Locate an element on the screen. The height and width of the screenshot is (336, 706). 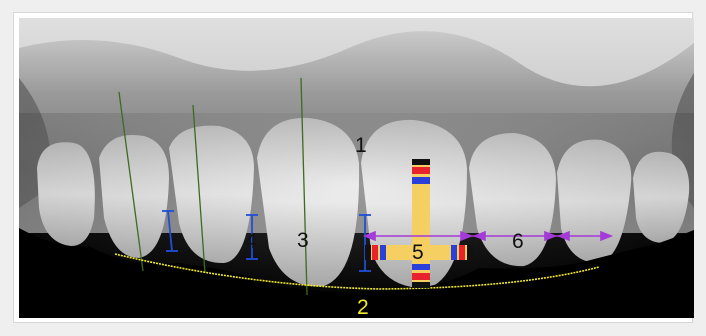
arrow-head-mid2-r is located at coordinates (563, 236).